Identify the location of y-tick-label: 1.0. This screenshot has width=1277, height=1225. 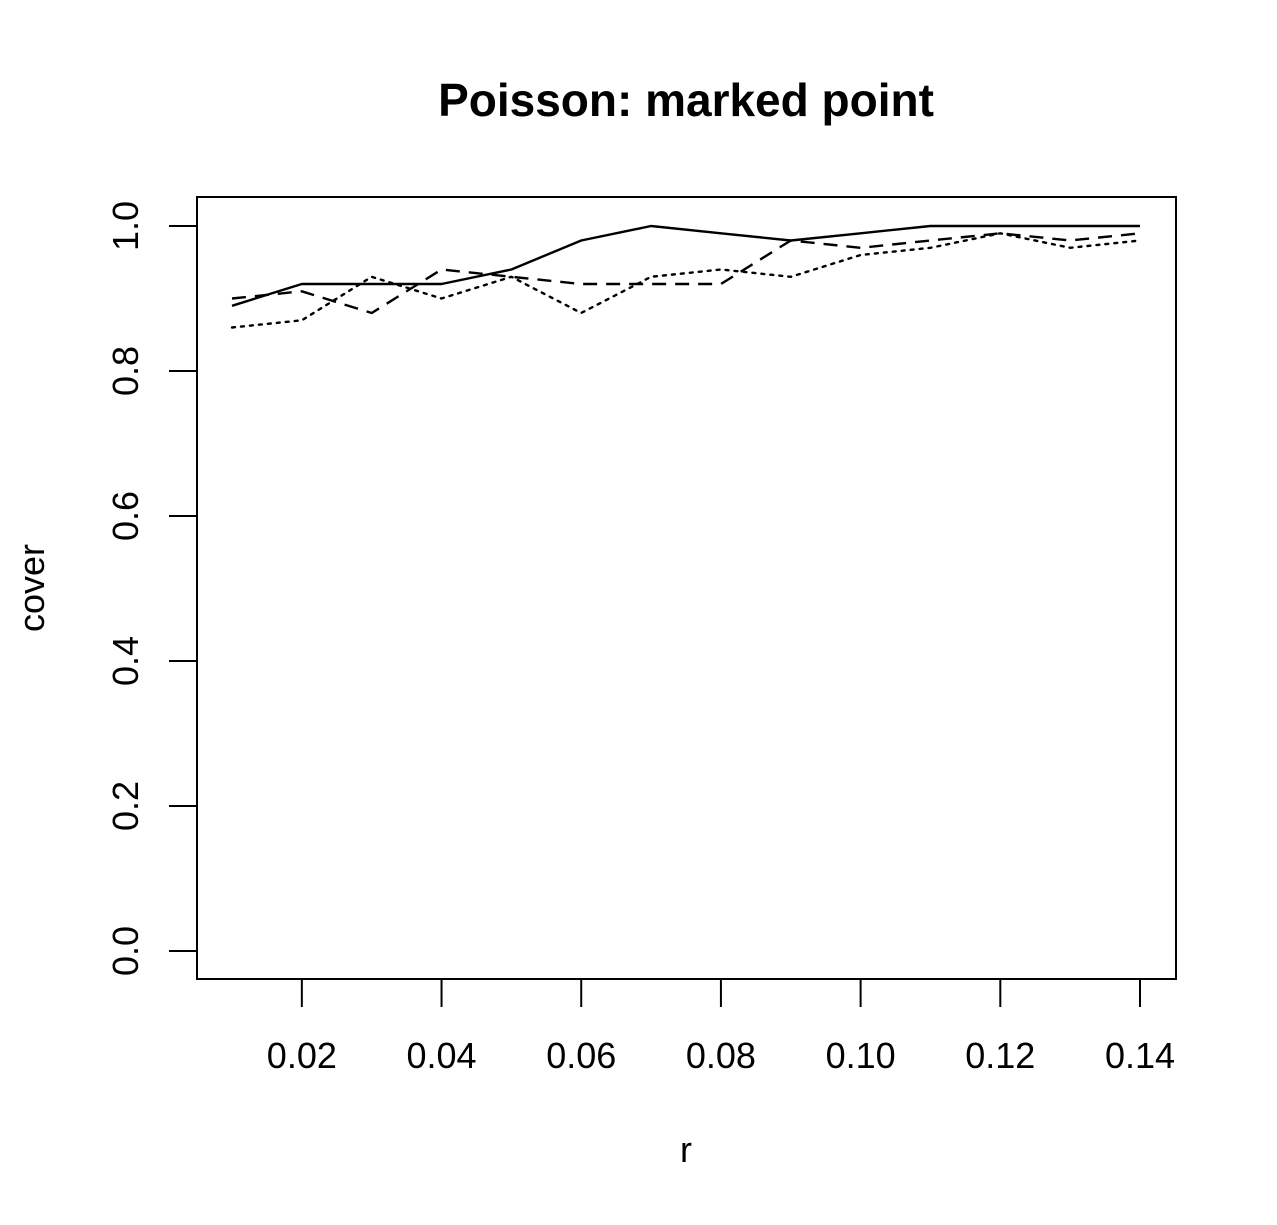
(125, 226).